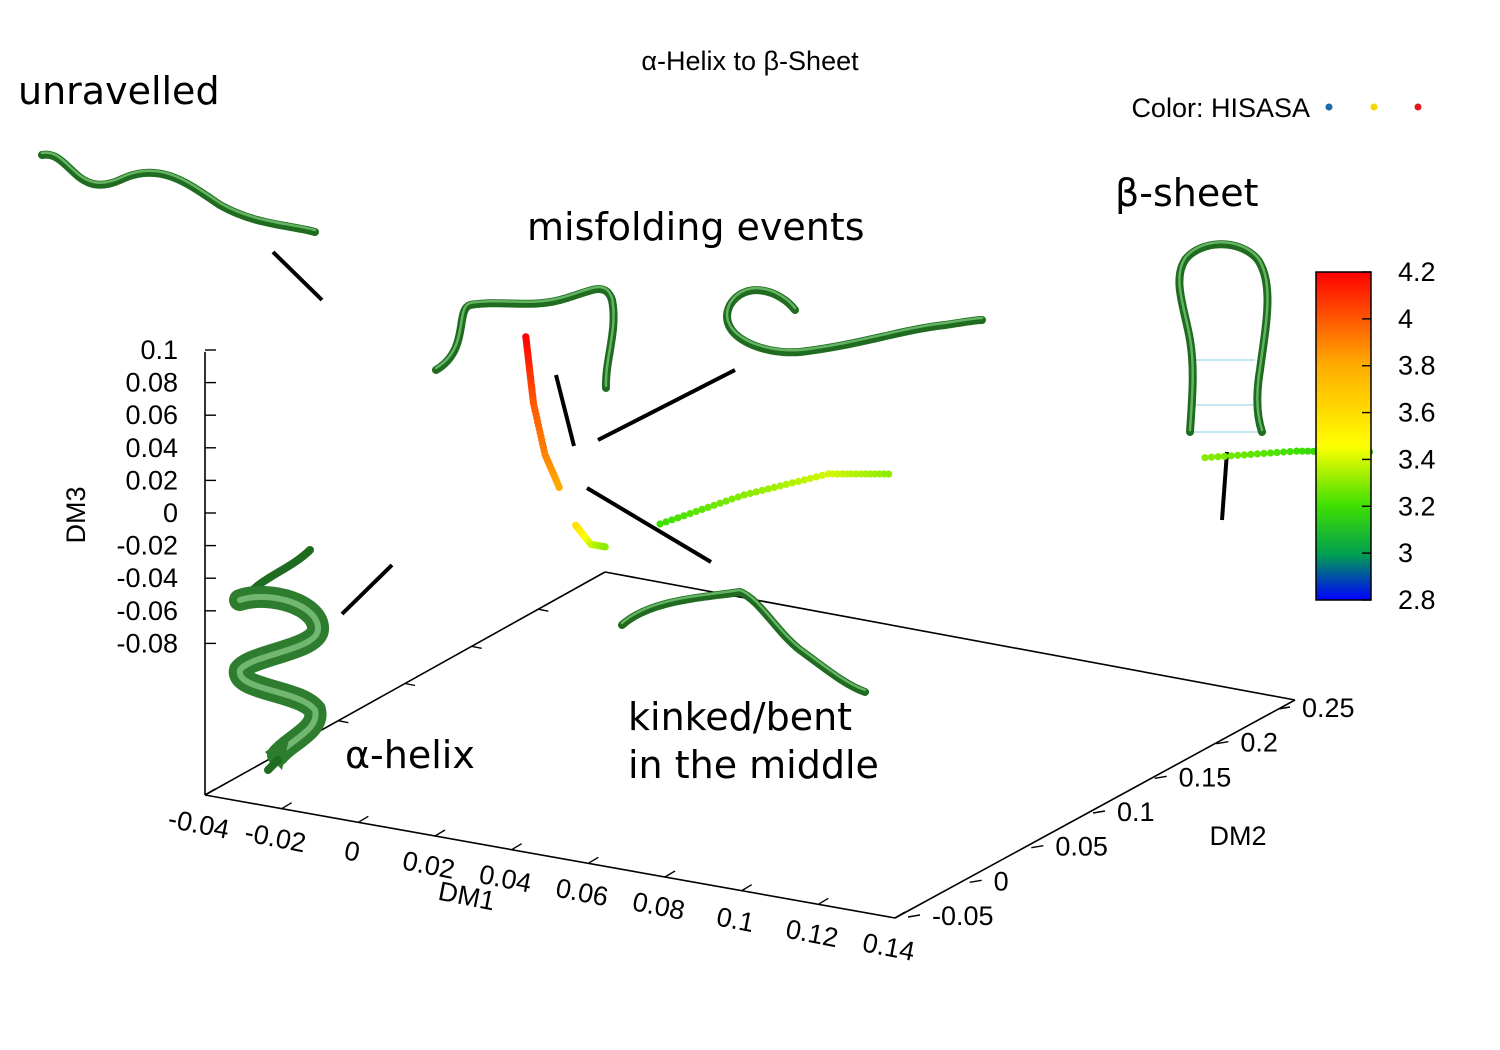  What do you see at coordinates (696, 227) in the screenshot?
I see `annotation-misfolding-events: misfolding events` at bounding box center [696, 227].